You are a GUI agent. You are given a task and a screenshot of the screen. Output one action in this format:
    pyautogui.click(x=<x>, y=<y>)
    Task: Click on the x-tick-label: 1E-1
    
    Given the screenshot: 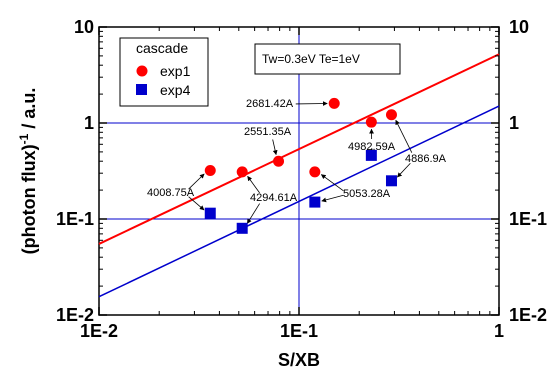 What is the action you would take?
    pyautogui.click(x=299, y=331)
    